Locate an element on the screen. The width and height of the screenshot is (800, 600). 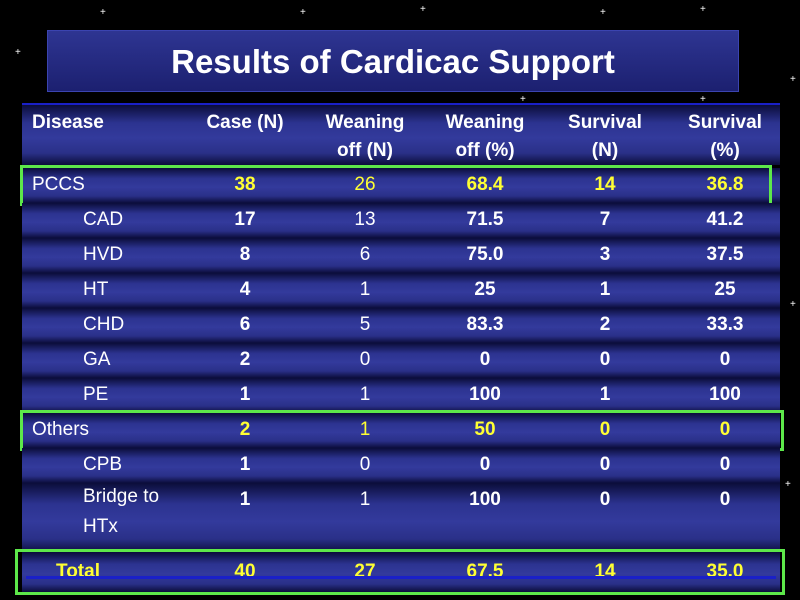
table-cell: 4 is located at coordinates (245, 289).